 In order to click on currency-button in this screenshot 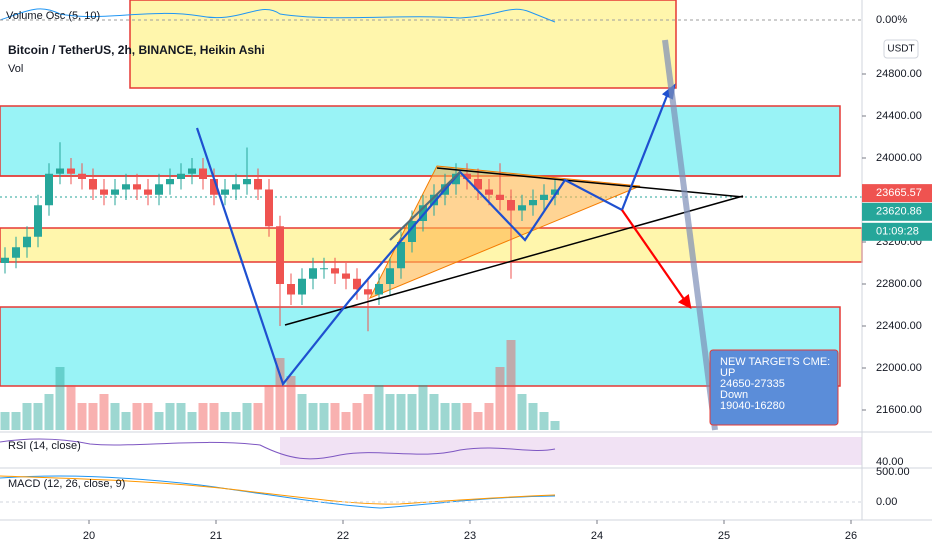, I will do `click(901, 49)`.